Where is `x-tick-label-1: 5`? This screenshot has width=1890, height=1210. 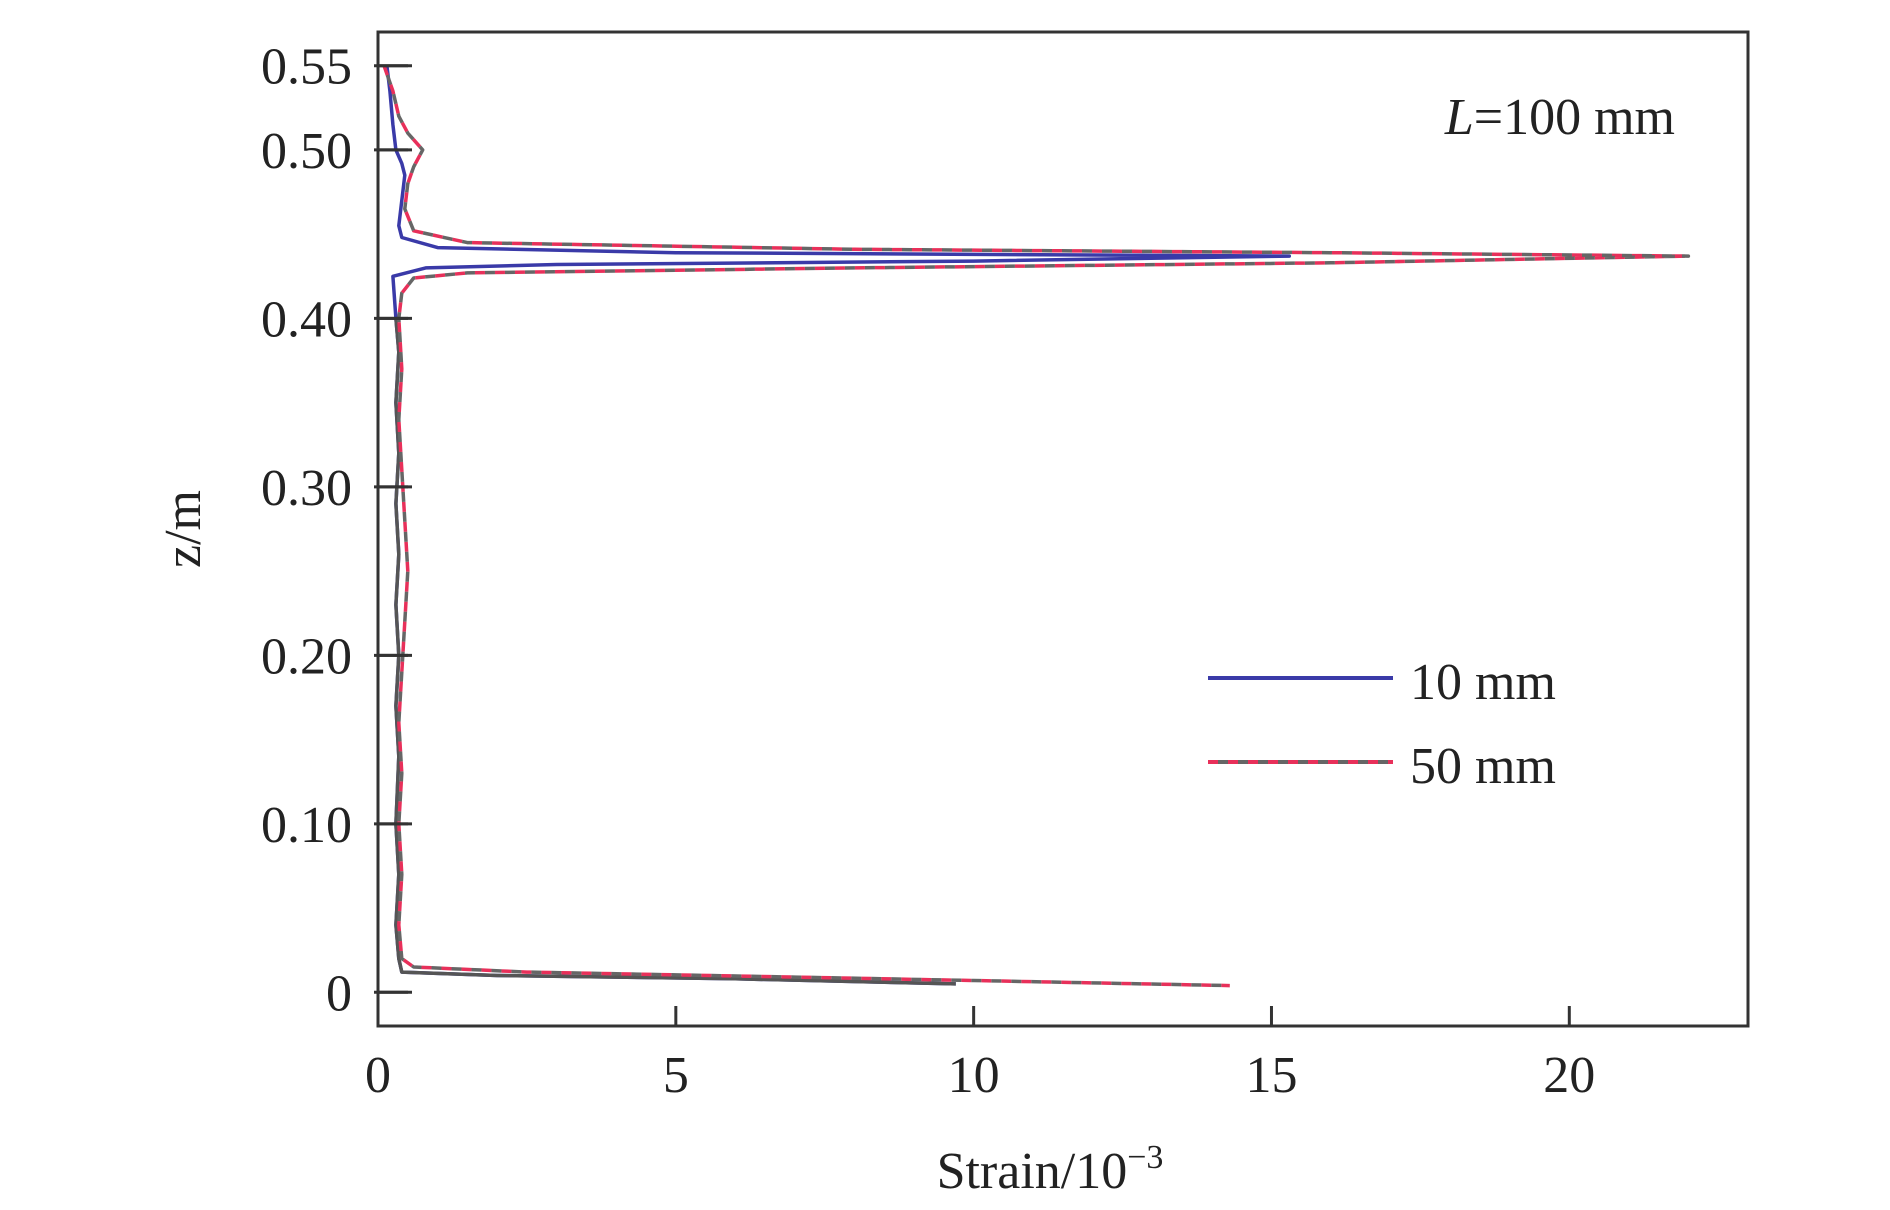 x-tick-label-1: 5 is located at coordinates (676, 1075).